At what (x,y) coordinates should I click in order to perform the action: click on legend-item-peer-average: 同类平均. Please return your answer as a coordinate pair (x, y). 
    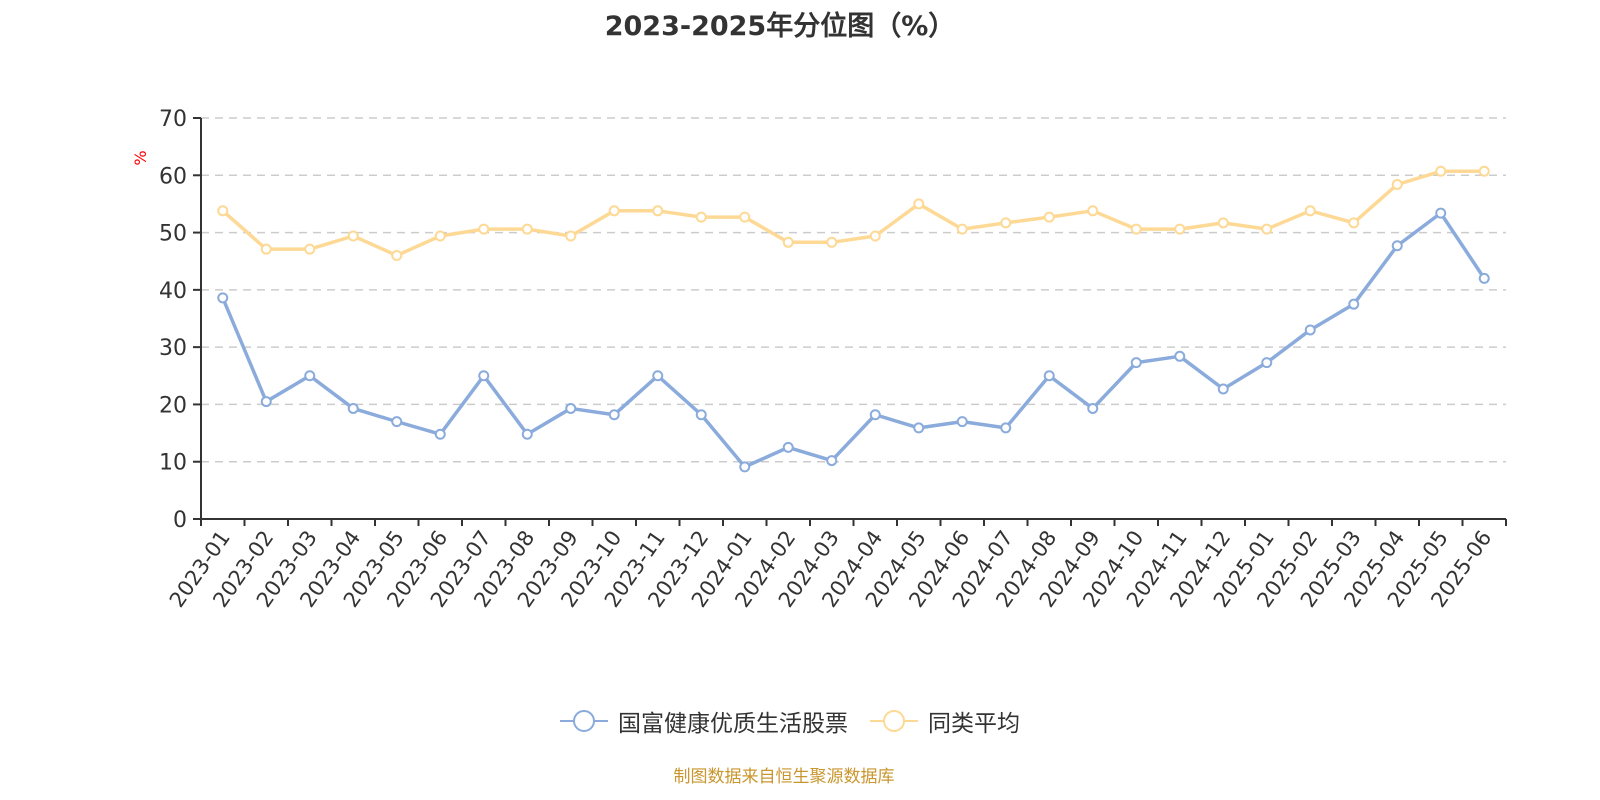
    Looking at the image, I should click on (945, 721).